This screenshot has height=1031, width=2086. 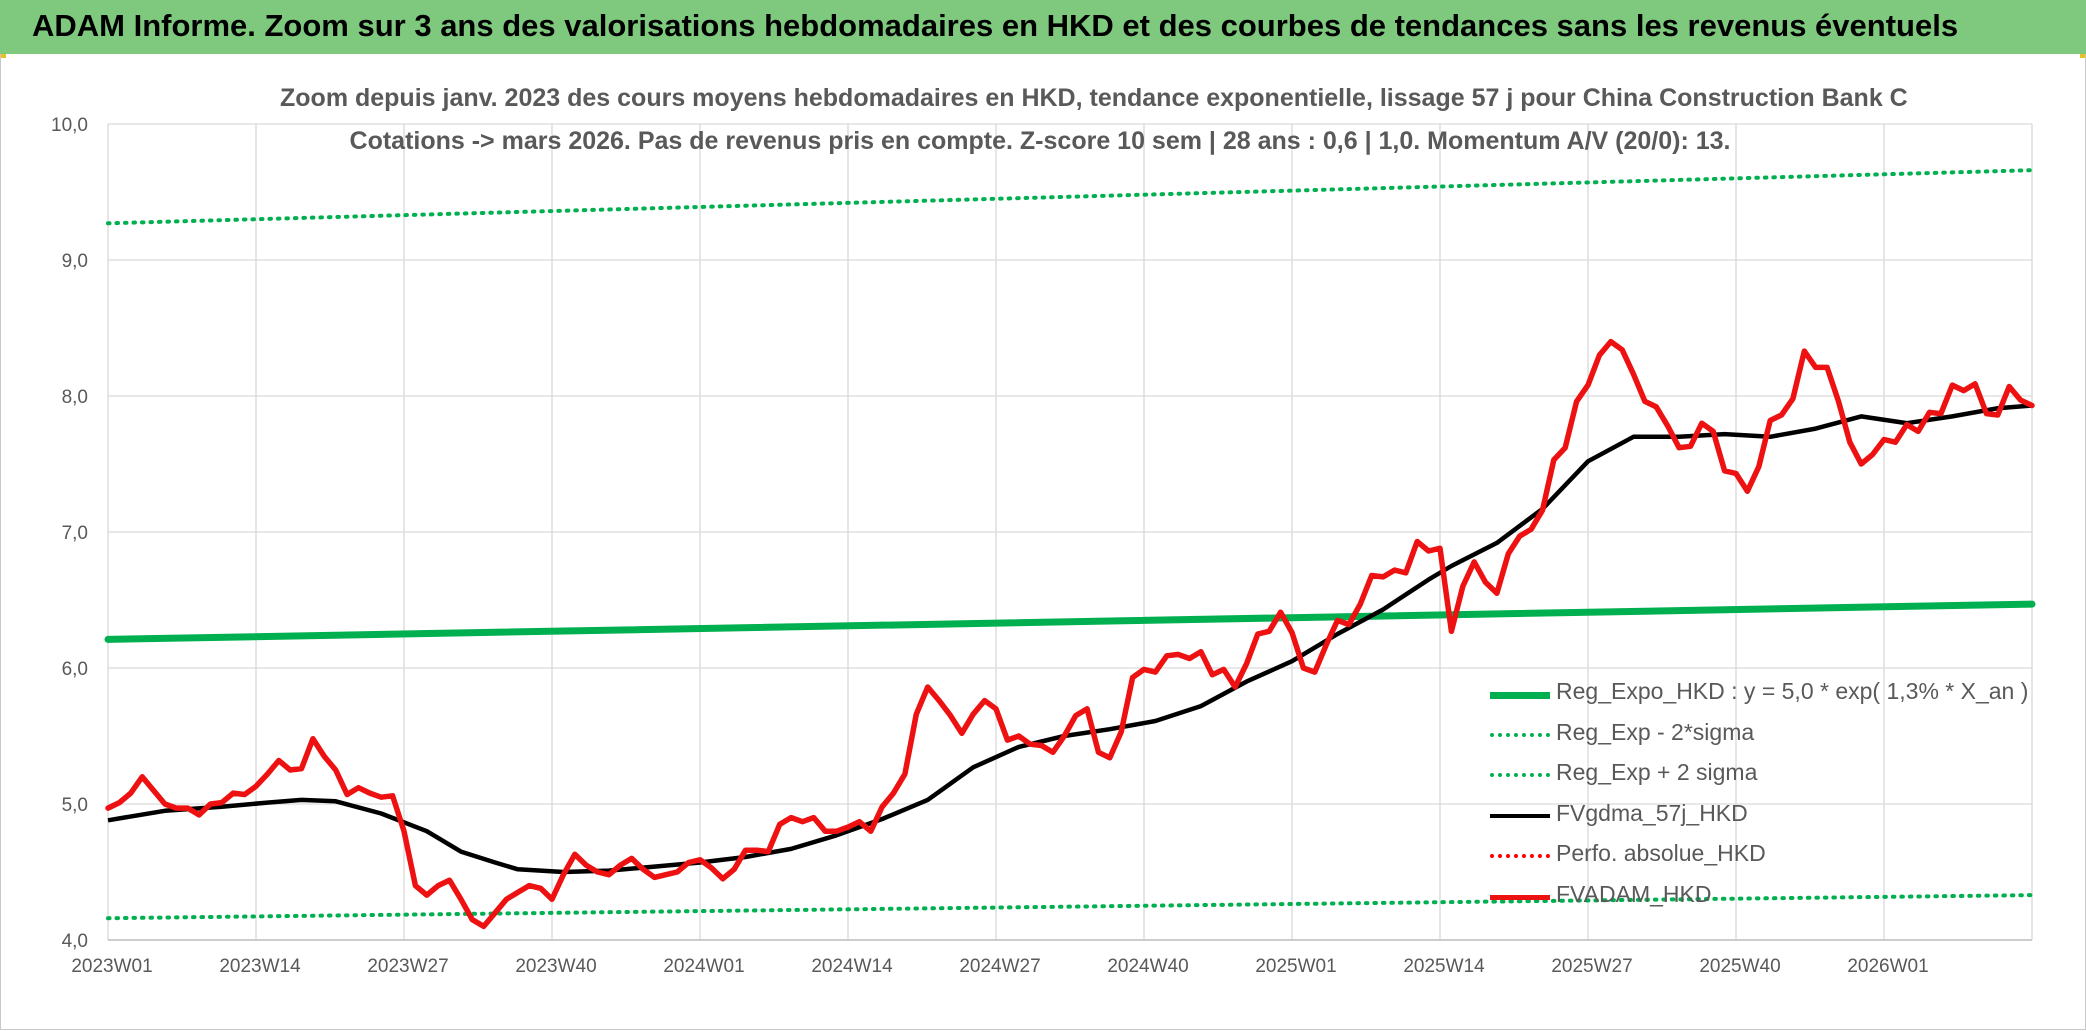 What do you see at coordinates (703, 966) in the screenshot?
I see `x-tick-label: 2024W01` at bounding box center [703, 966].